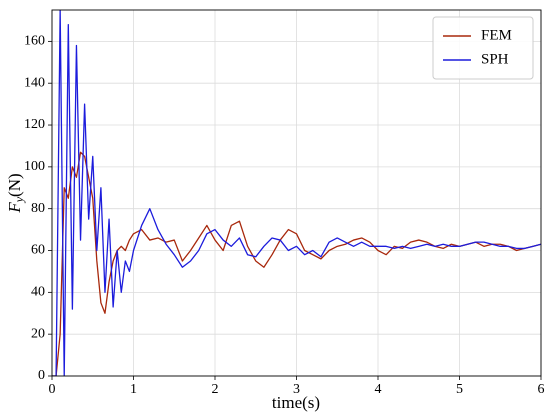 The image size is (550, 416). What do you see at coordinates (34, 41) in the screenshot?
I see `y-tick-label: 160` at bounding box center [34, 41].